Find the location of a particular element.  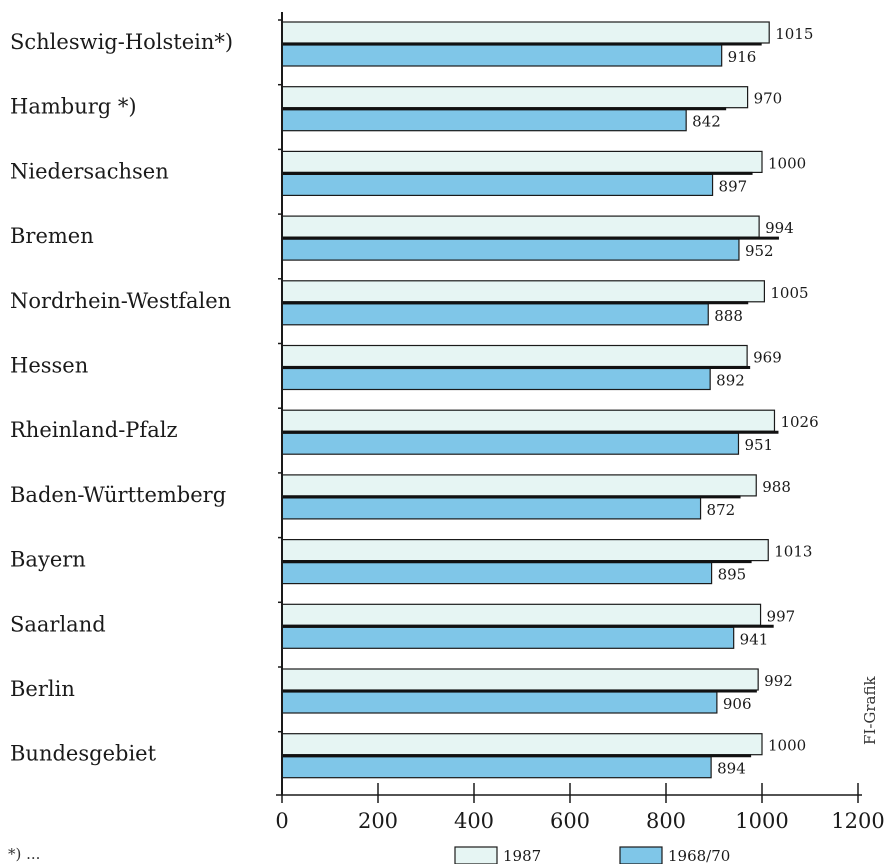

category-label: Berlin is located at coordinates (42, 689).